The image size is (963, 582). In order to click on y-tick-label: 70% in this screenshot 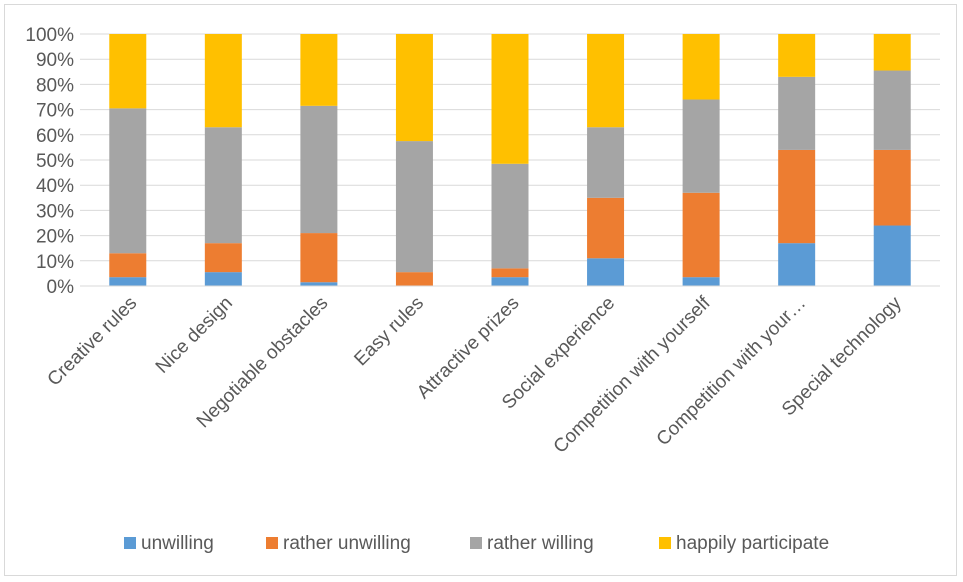, I will do `click(55, 111)`.